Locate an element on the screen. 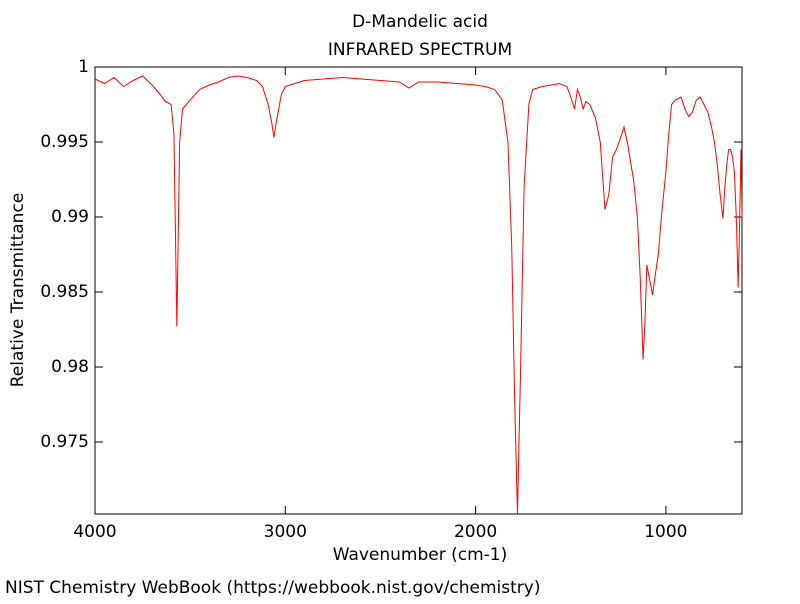 This screenshot has width=800, height=604. y-tick-label: 0.995 is located at coordinates (64, 142).